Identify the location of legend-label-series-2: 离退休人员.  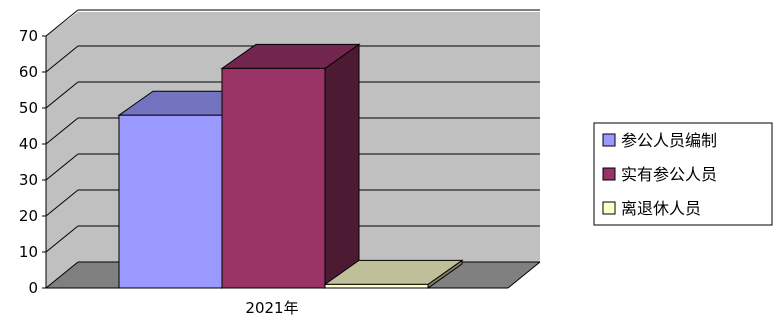
(661, 208).